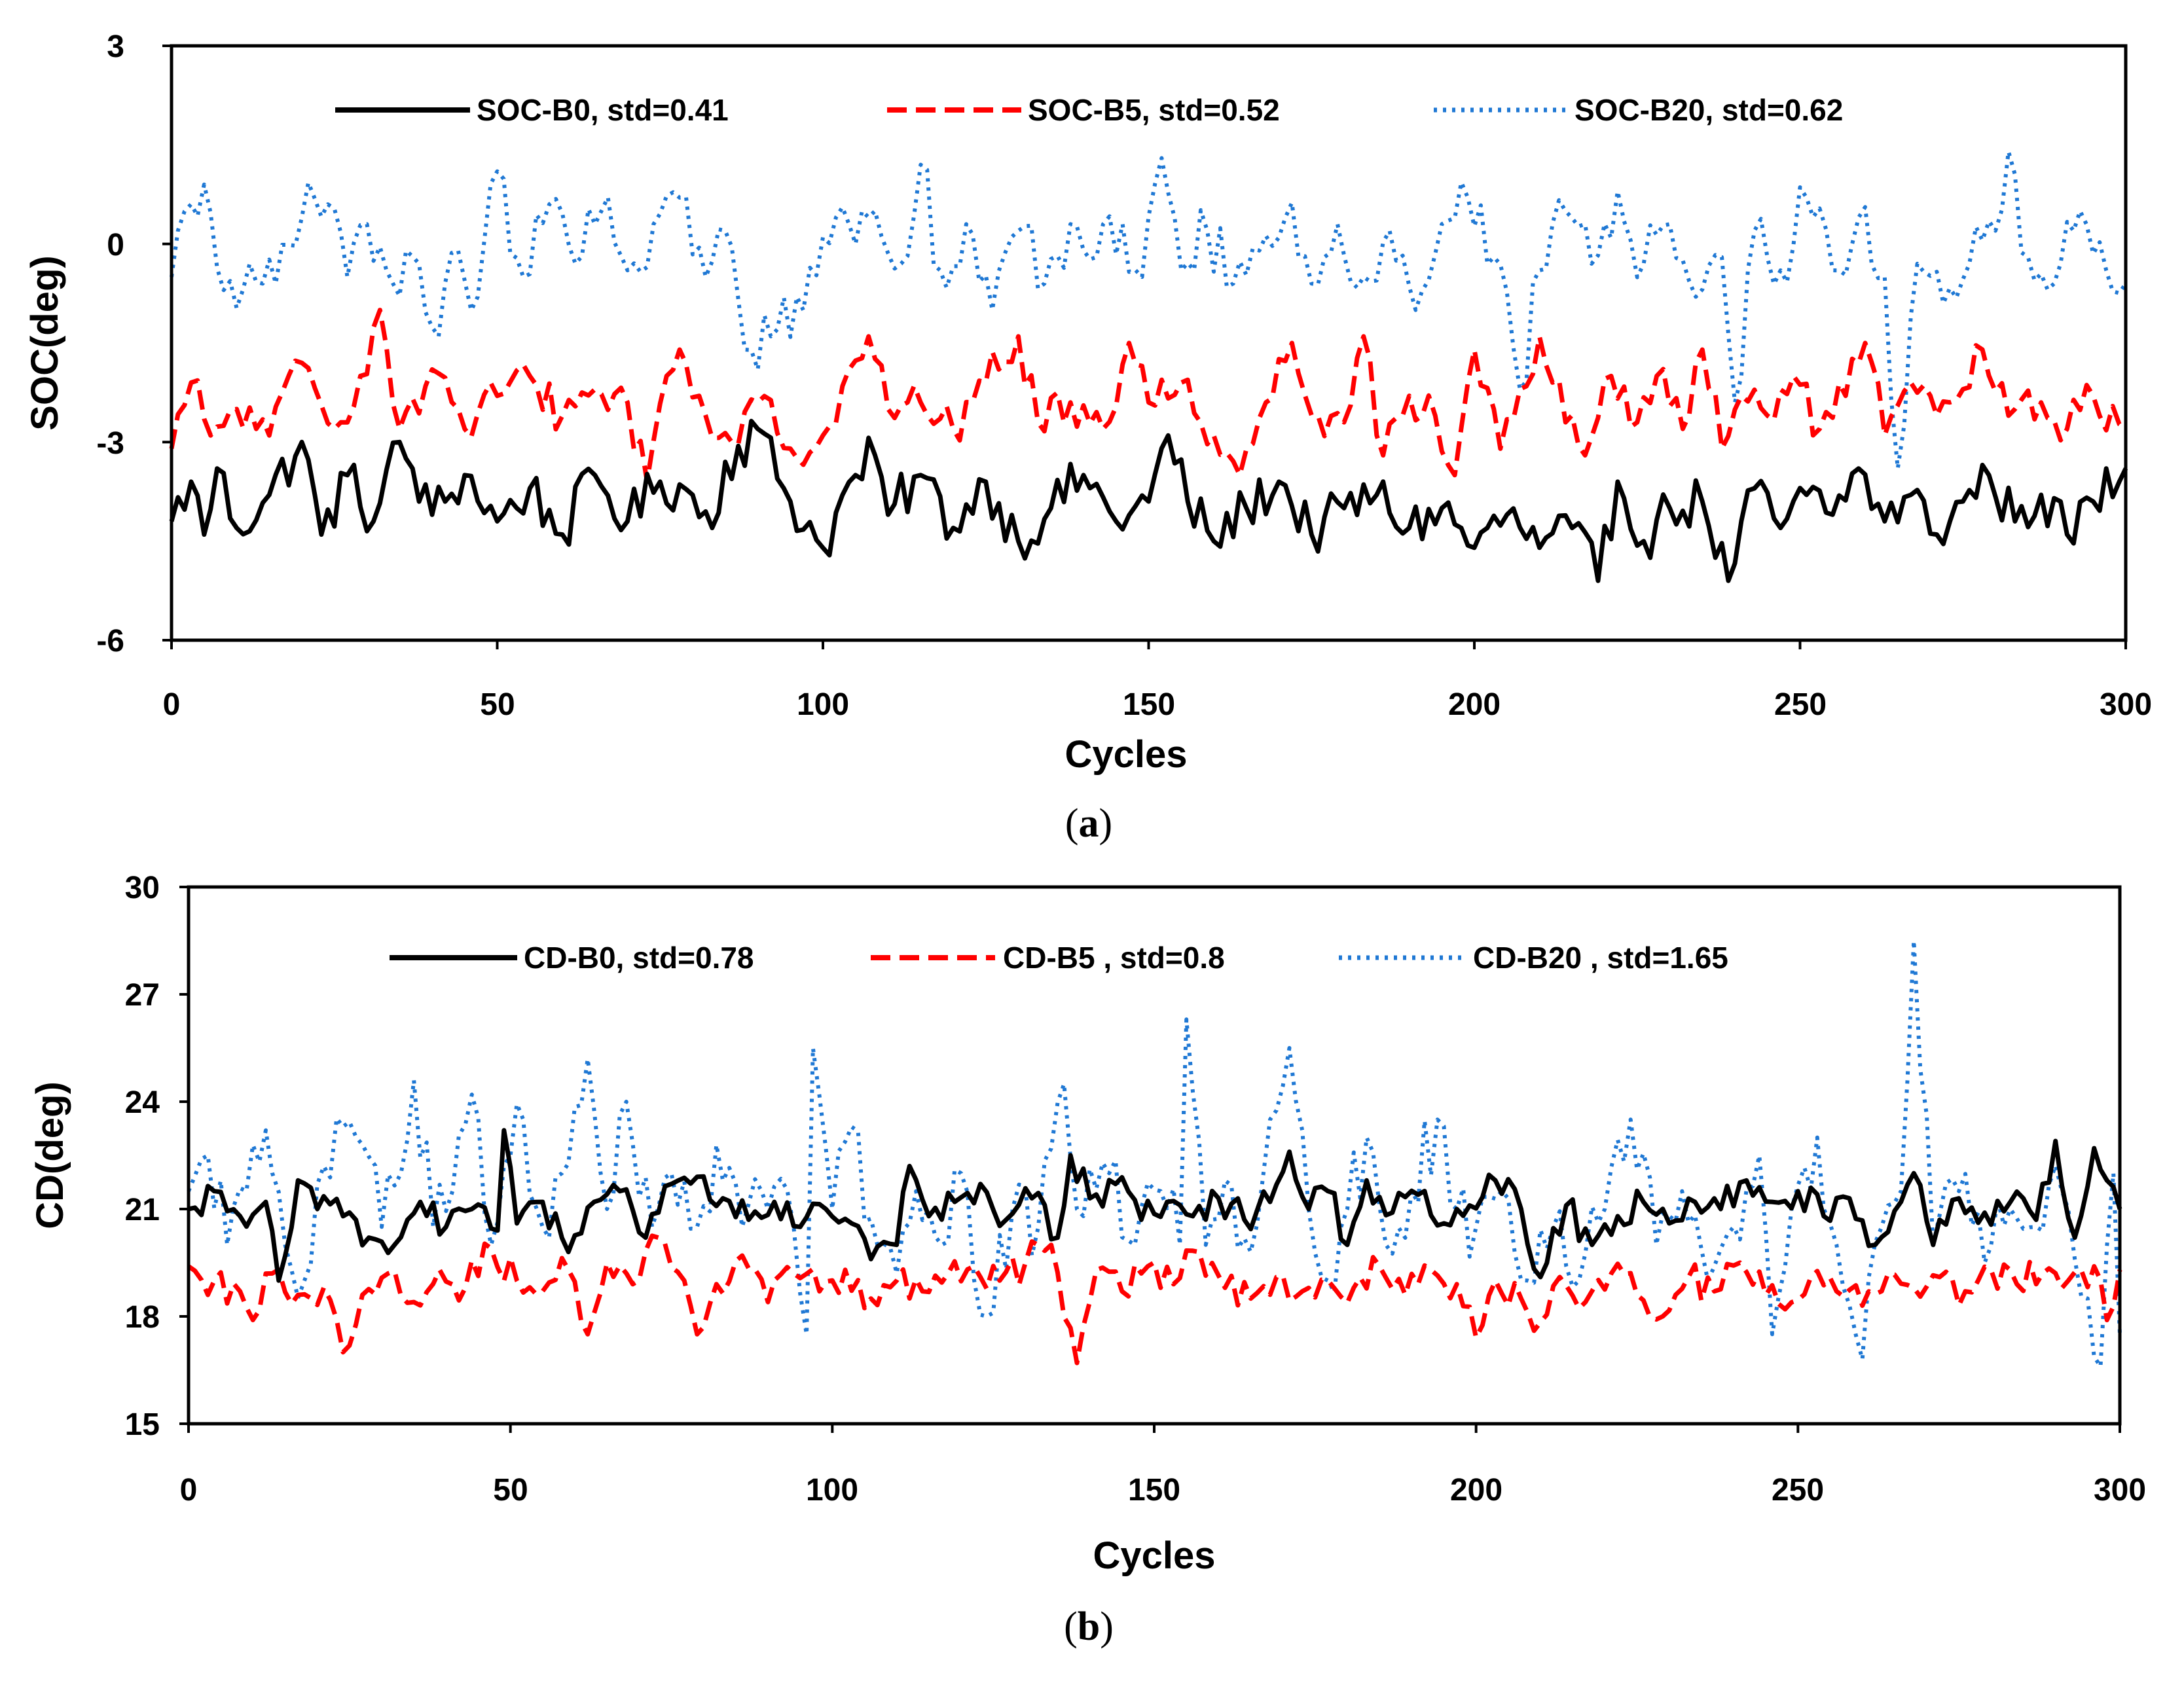 Image resolution: width=2184 pixels, height=1681 pixels. Describe the element at coordinates (1154, 1555) in the screenshot. I see `panel-b-x-axis-title: Cycles` at that location.